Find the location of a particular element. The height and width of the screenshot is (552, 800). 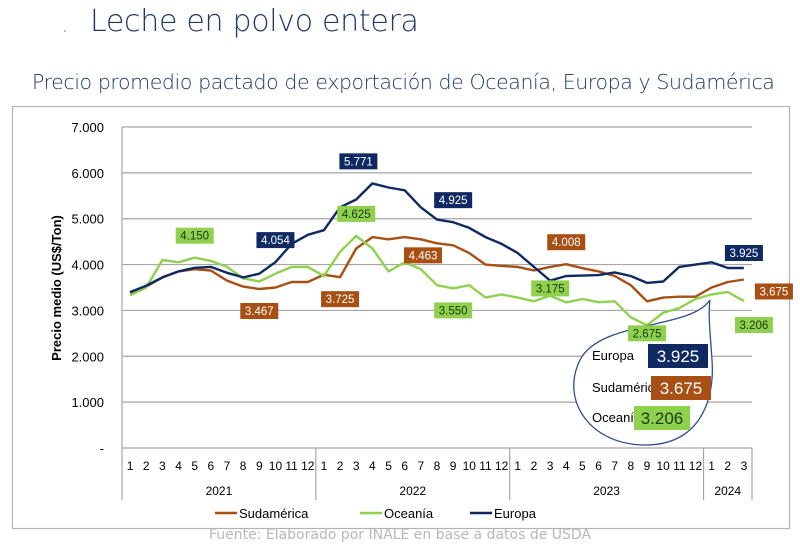

y-tick-label: 1.000 is located at coordinates (87, 402).